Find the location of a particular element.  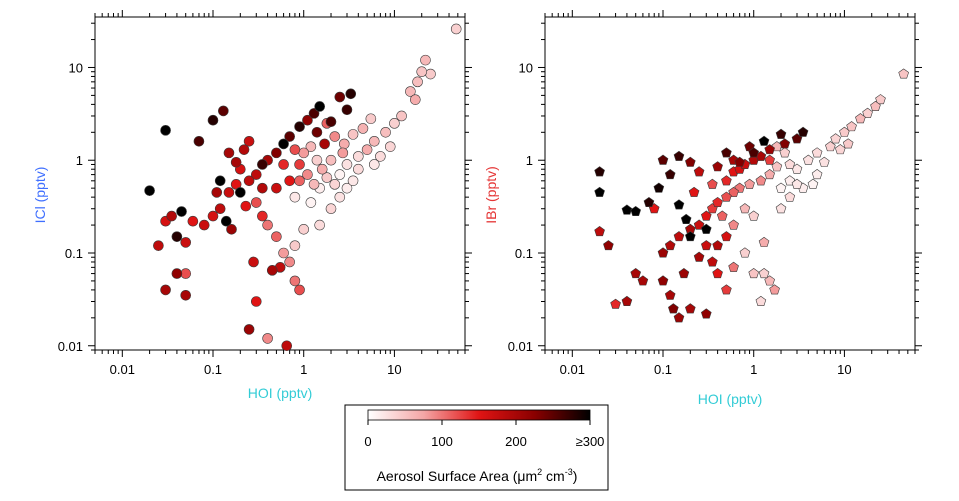

x-axis-title-left: HOI (pptv) is located at coordinates (280, 393).